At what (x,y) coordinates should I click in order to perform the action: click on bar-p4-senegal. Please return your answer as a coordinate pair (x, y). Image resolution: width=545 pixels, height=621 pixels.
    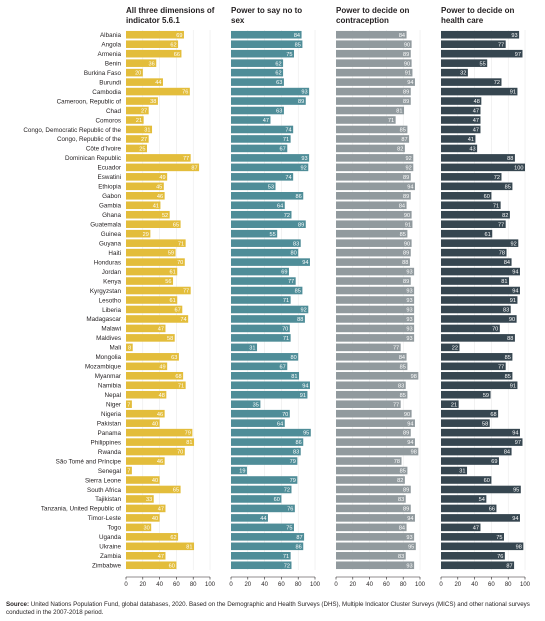
    Looking at the image, I should click on (454, 470).